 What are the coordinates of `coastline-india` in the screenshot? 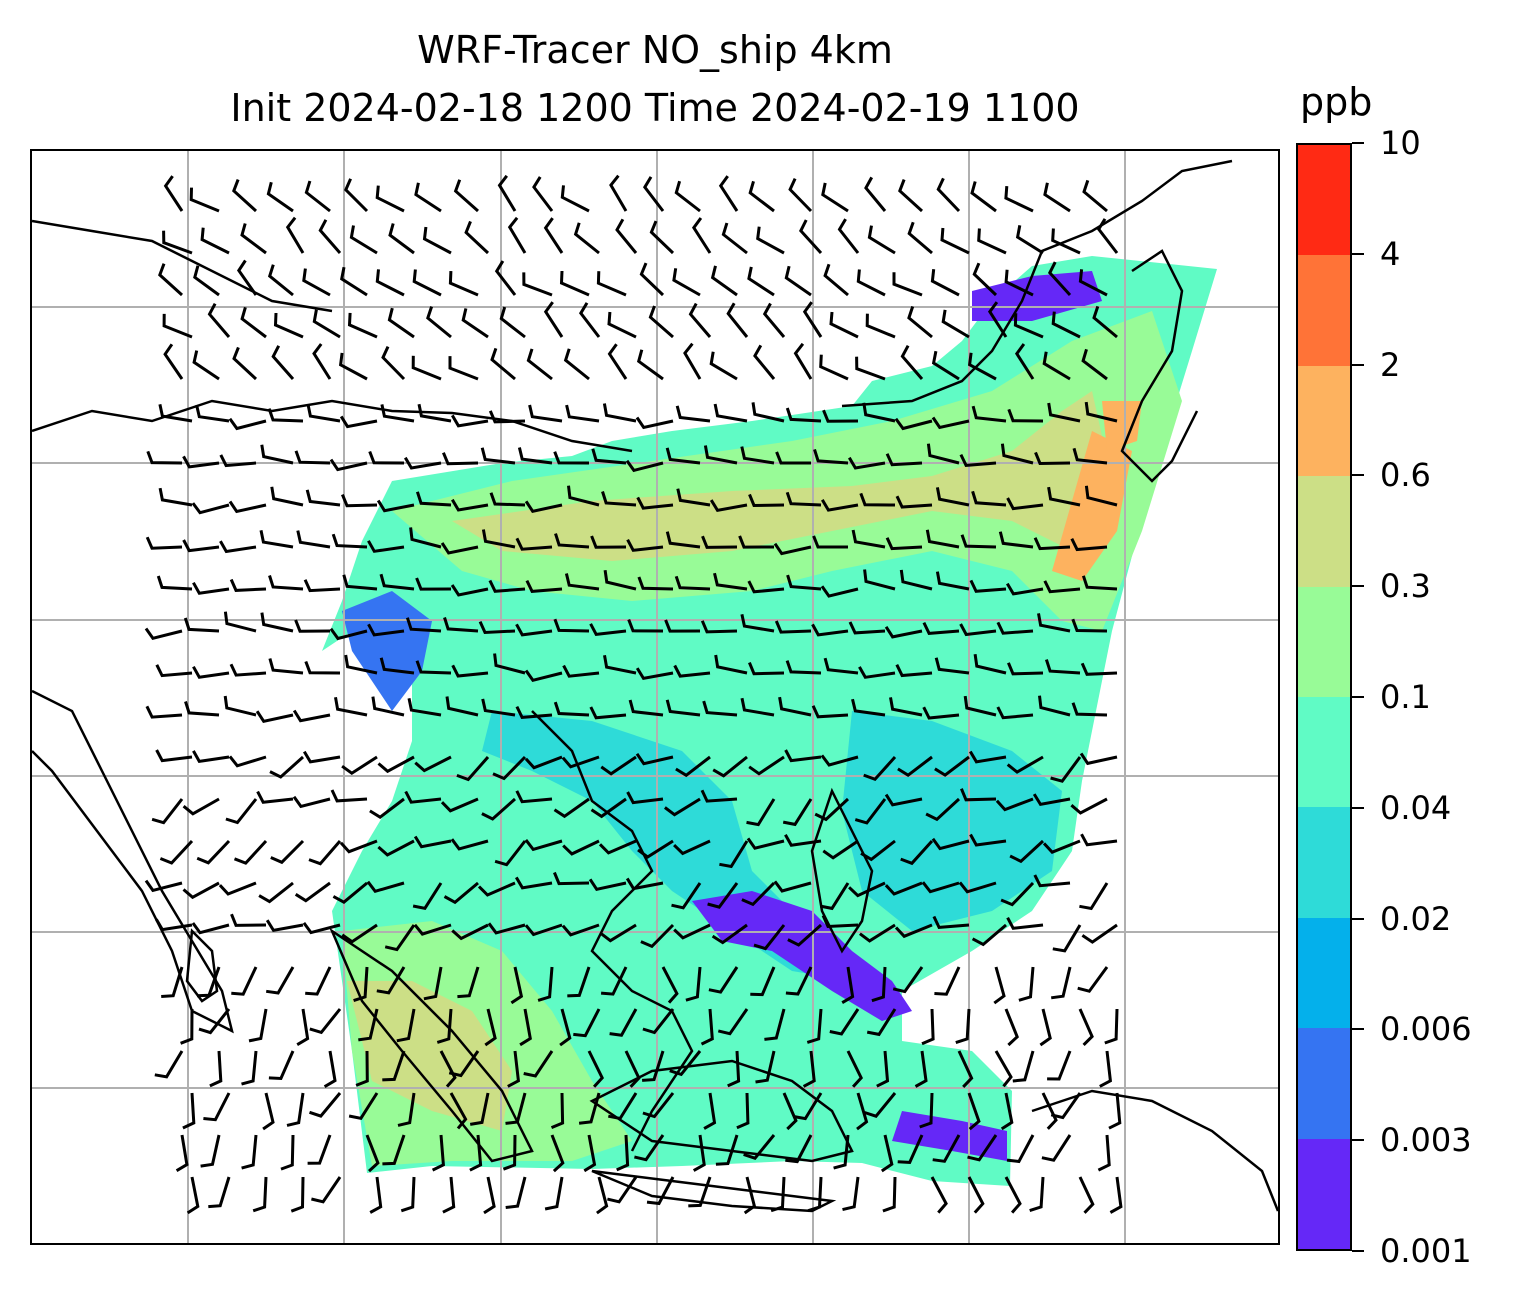 It's located at (133, 861).